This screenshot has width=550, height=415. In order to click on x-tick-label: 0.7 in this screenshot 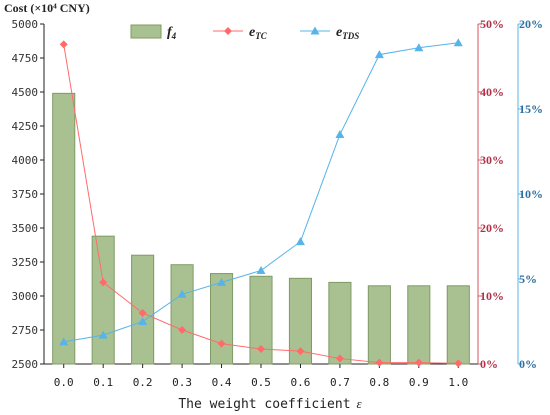, I will do `click(340, 382)`.